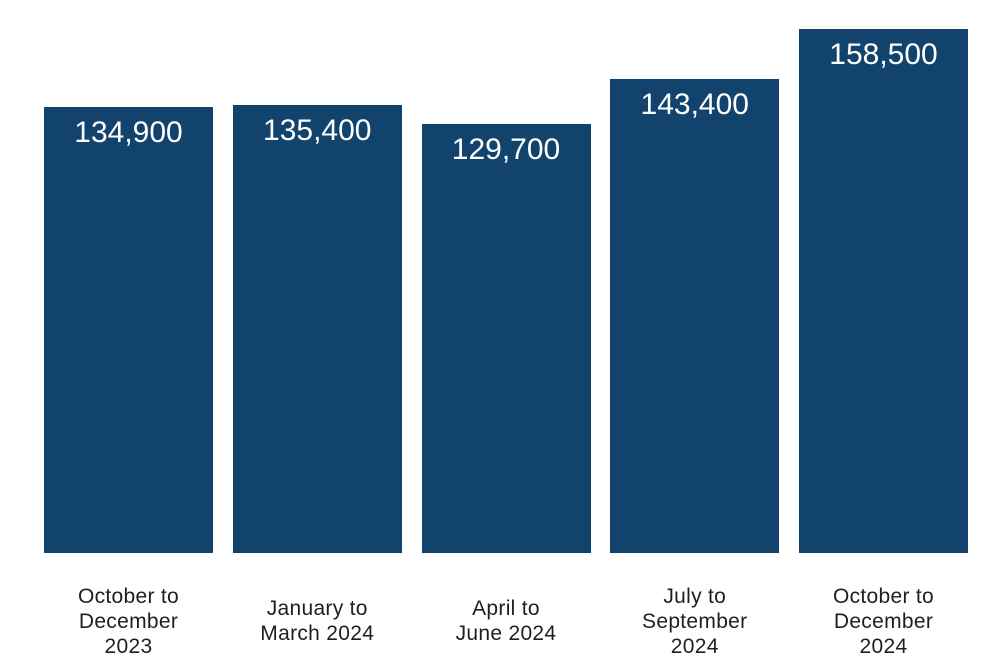 The image size is (1000, 667). I want to click on x-axis-label-line: March 2024, so click(317, 633).